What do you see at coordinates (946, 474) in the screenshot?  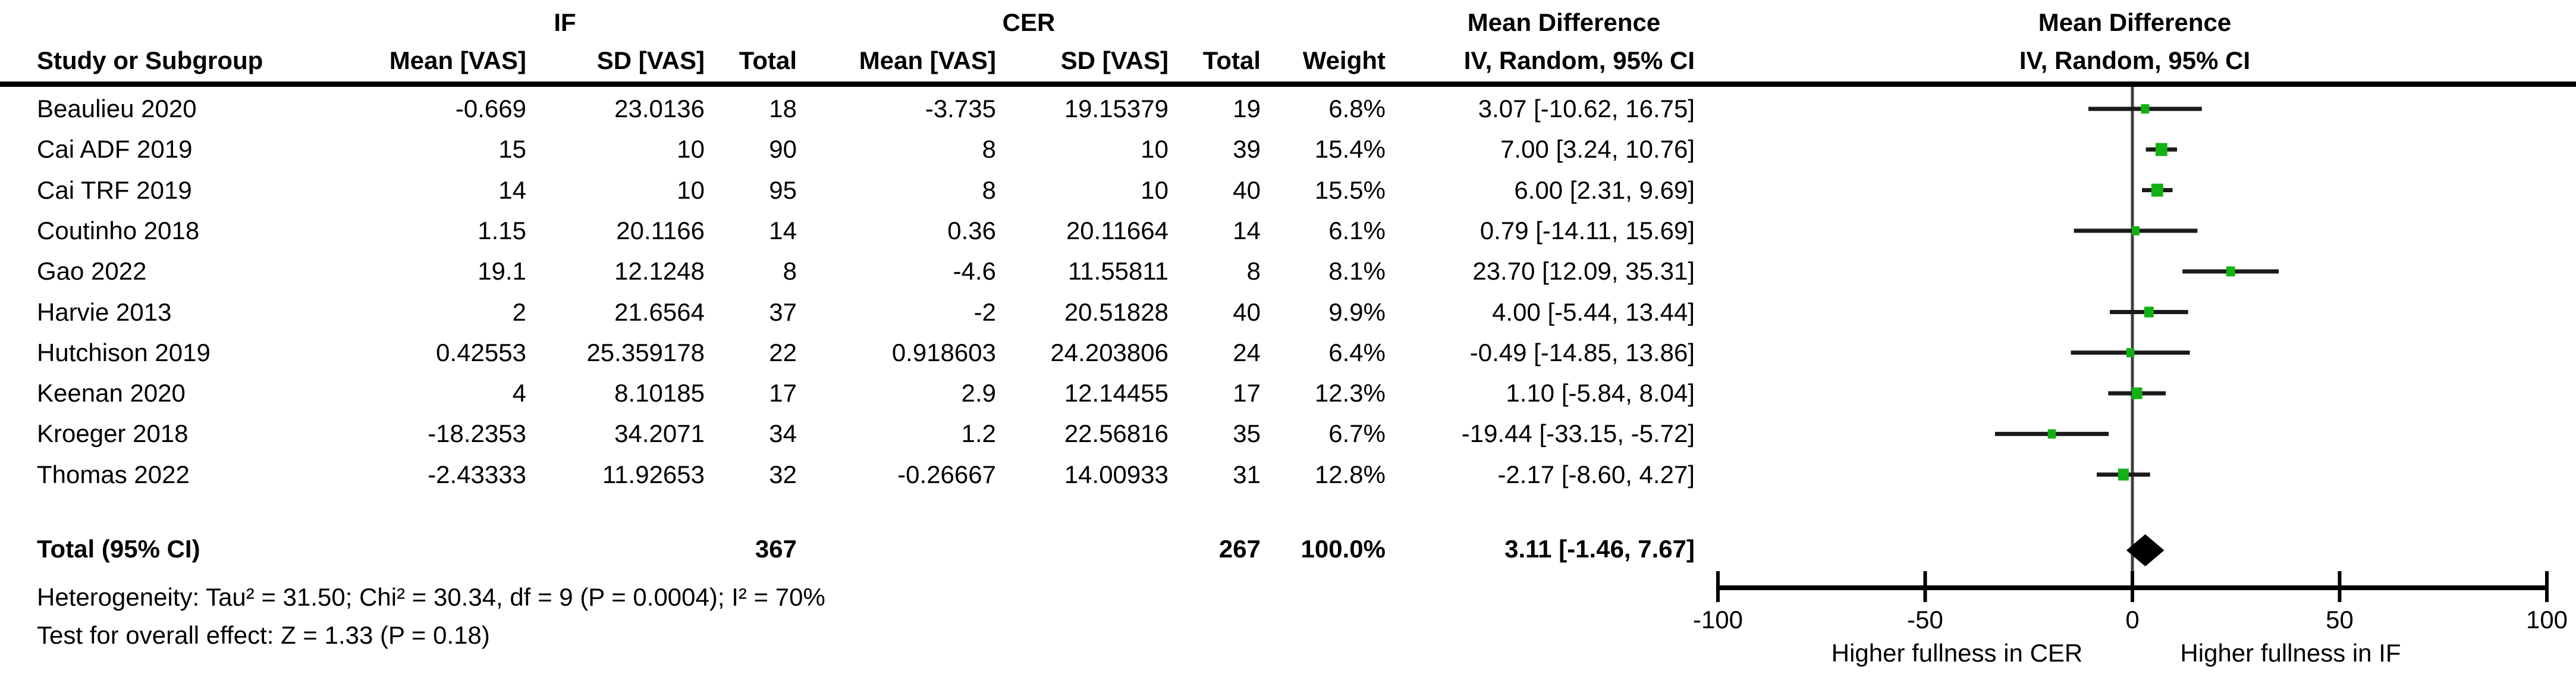 I see `cell-cer-mean: -0.26667` at bounding box center [946, 474].